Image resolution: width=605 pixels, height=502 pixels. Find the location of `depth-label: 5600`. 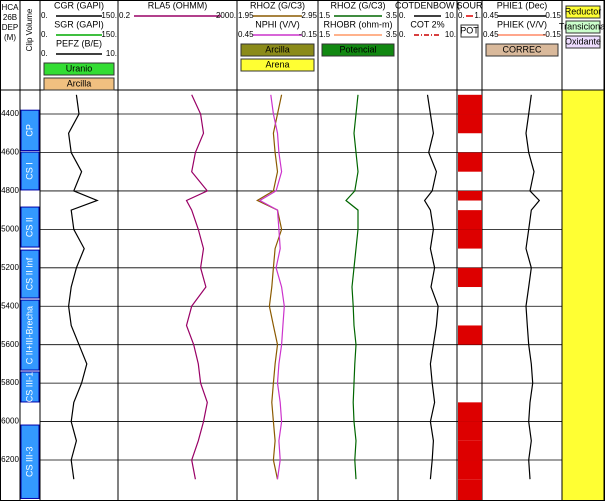

depth-label: 5600 is located at coordinates (10, 344).